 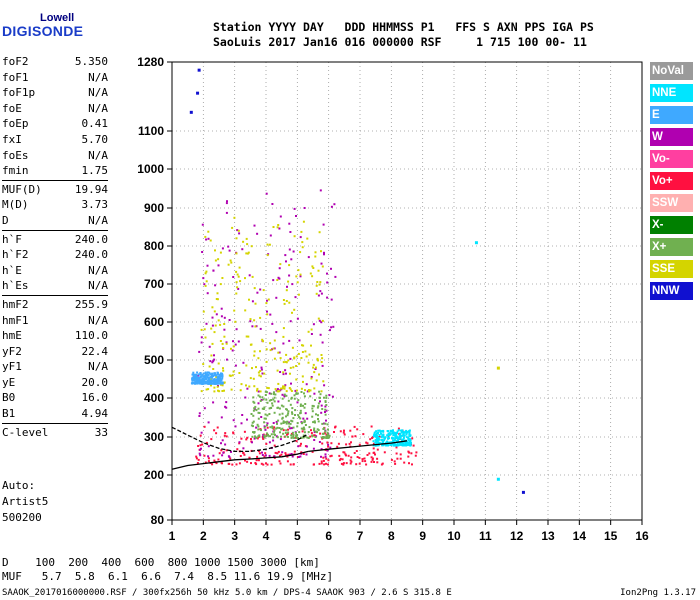 What do you see at coordinates (43, 31) in the screenshot?
I see `logo-digisonde: DIGISONDE` at bounding box center [43, 31].